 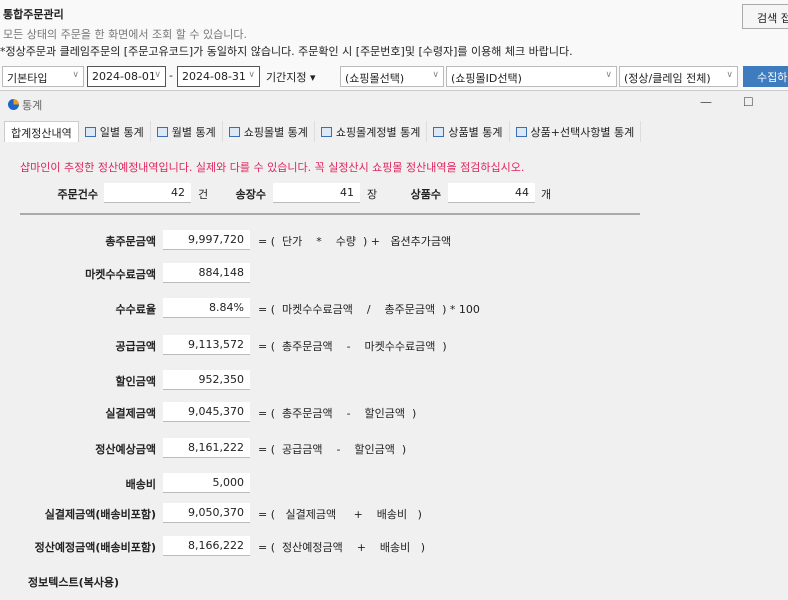 I want to click on row-expected-settlement: 정산예상금액 8,161,222 = ( 공급금액 - 할인금액 ), so click(x=280, y=448).